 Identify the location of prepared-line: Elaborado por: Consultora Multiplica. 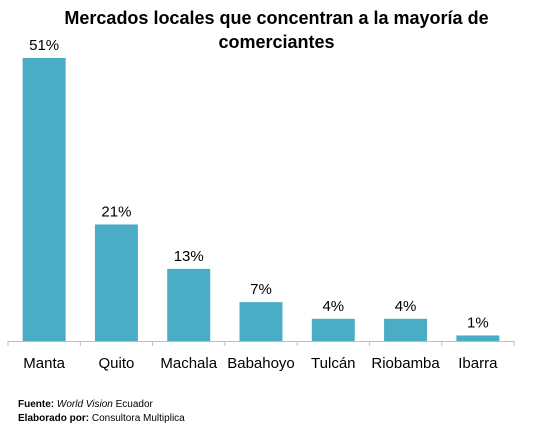
(101, 419).